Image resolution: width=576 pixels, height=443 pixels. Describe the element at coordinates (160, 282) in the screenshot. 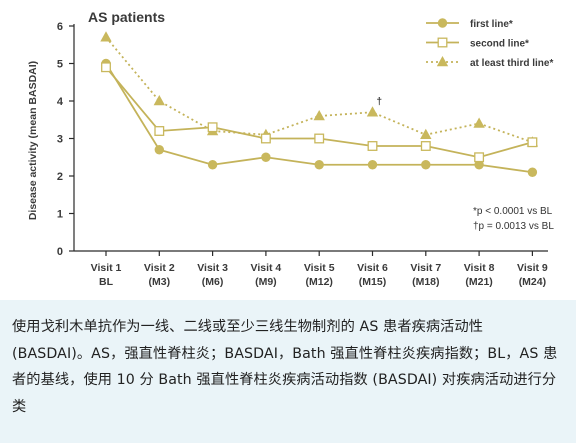

I see `x-tick-sublabel: (M3)` at that location.